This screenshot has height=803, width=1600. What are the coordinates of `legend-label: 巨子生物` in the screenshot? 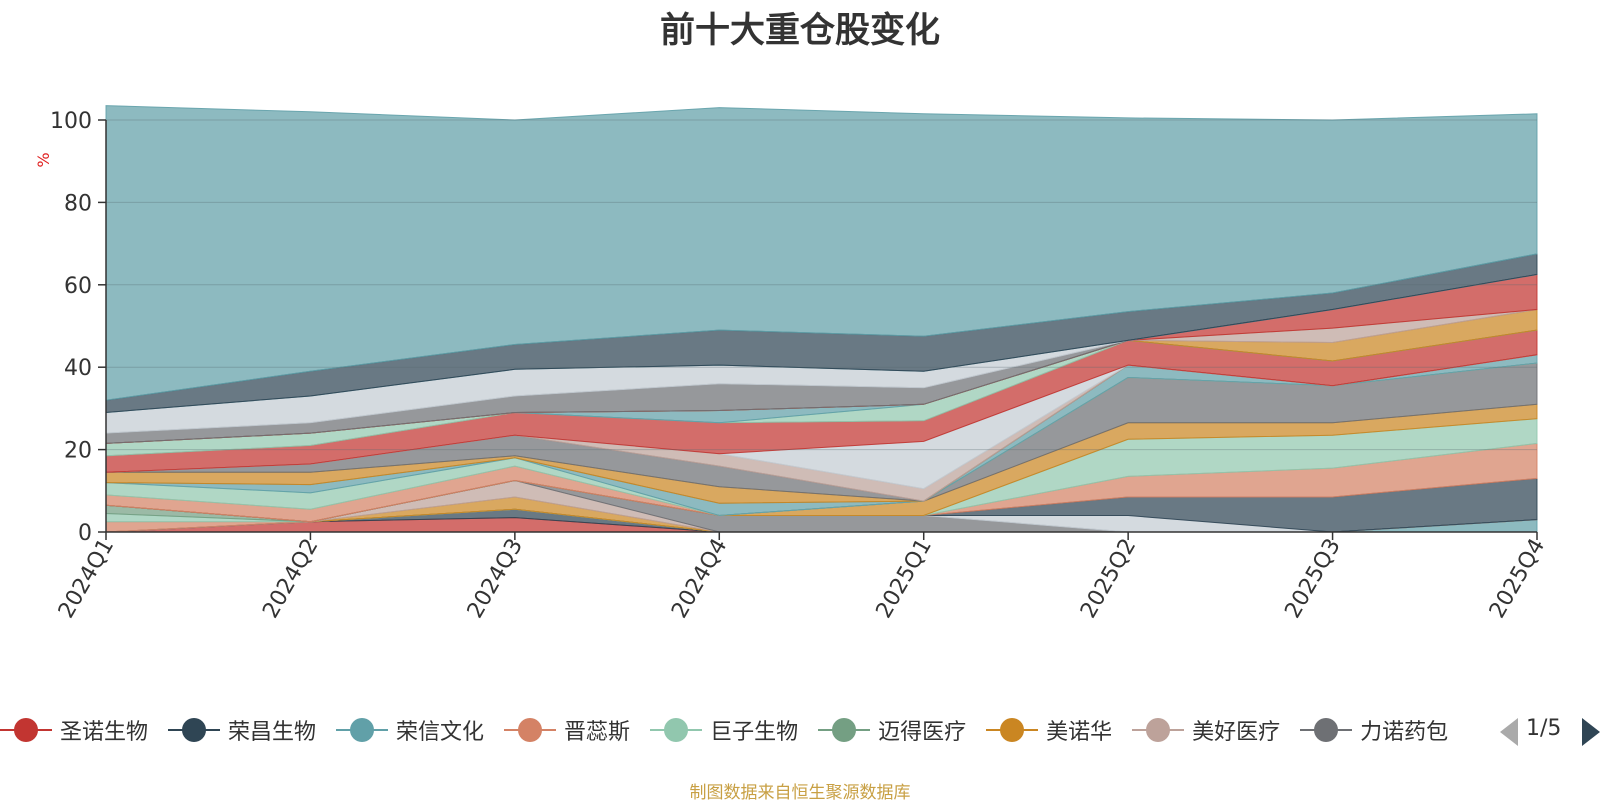 It's located at (754, 732).